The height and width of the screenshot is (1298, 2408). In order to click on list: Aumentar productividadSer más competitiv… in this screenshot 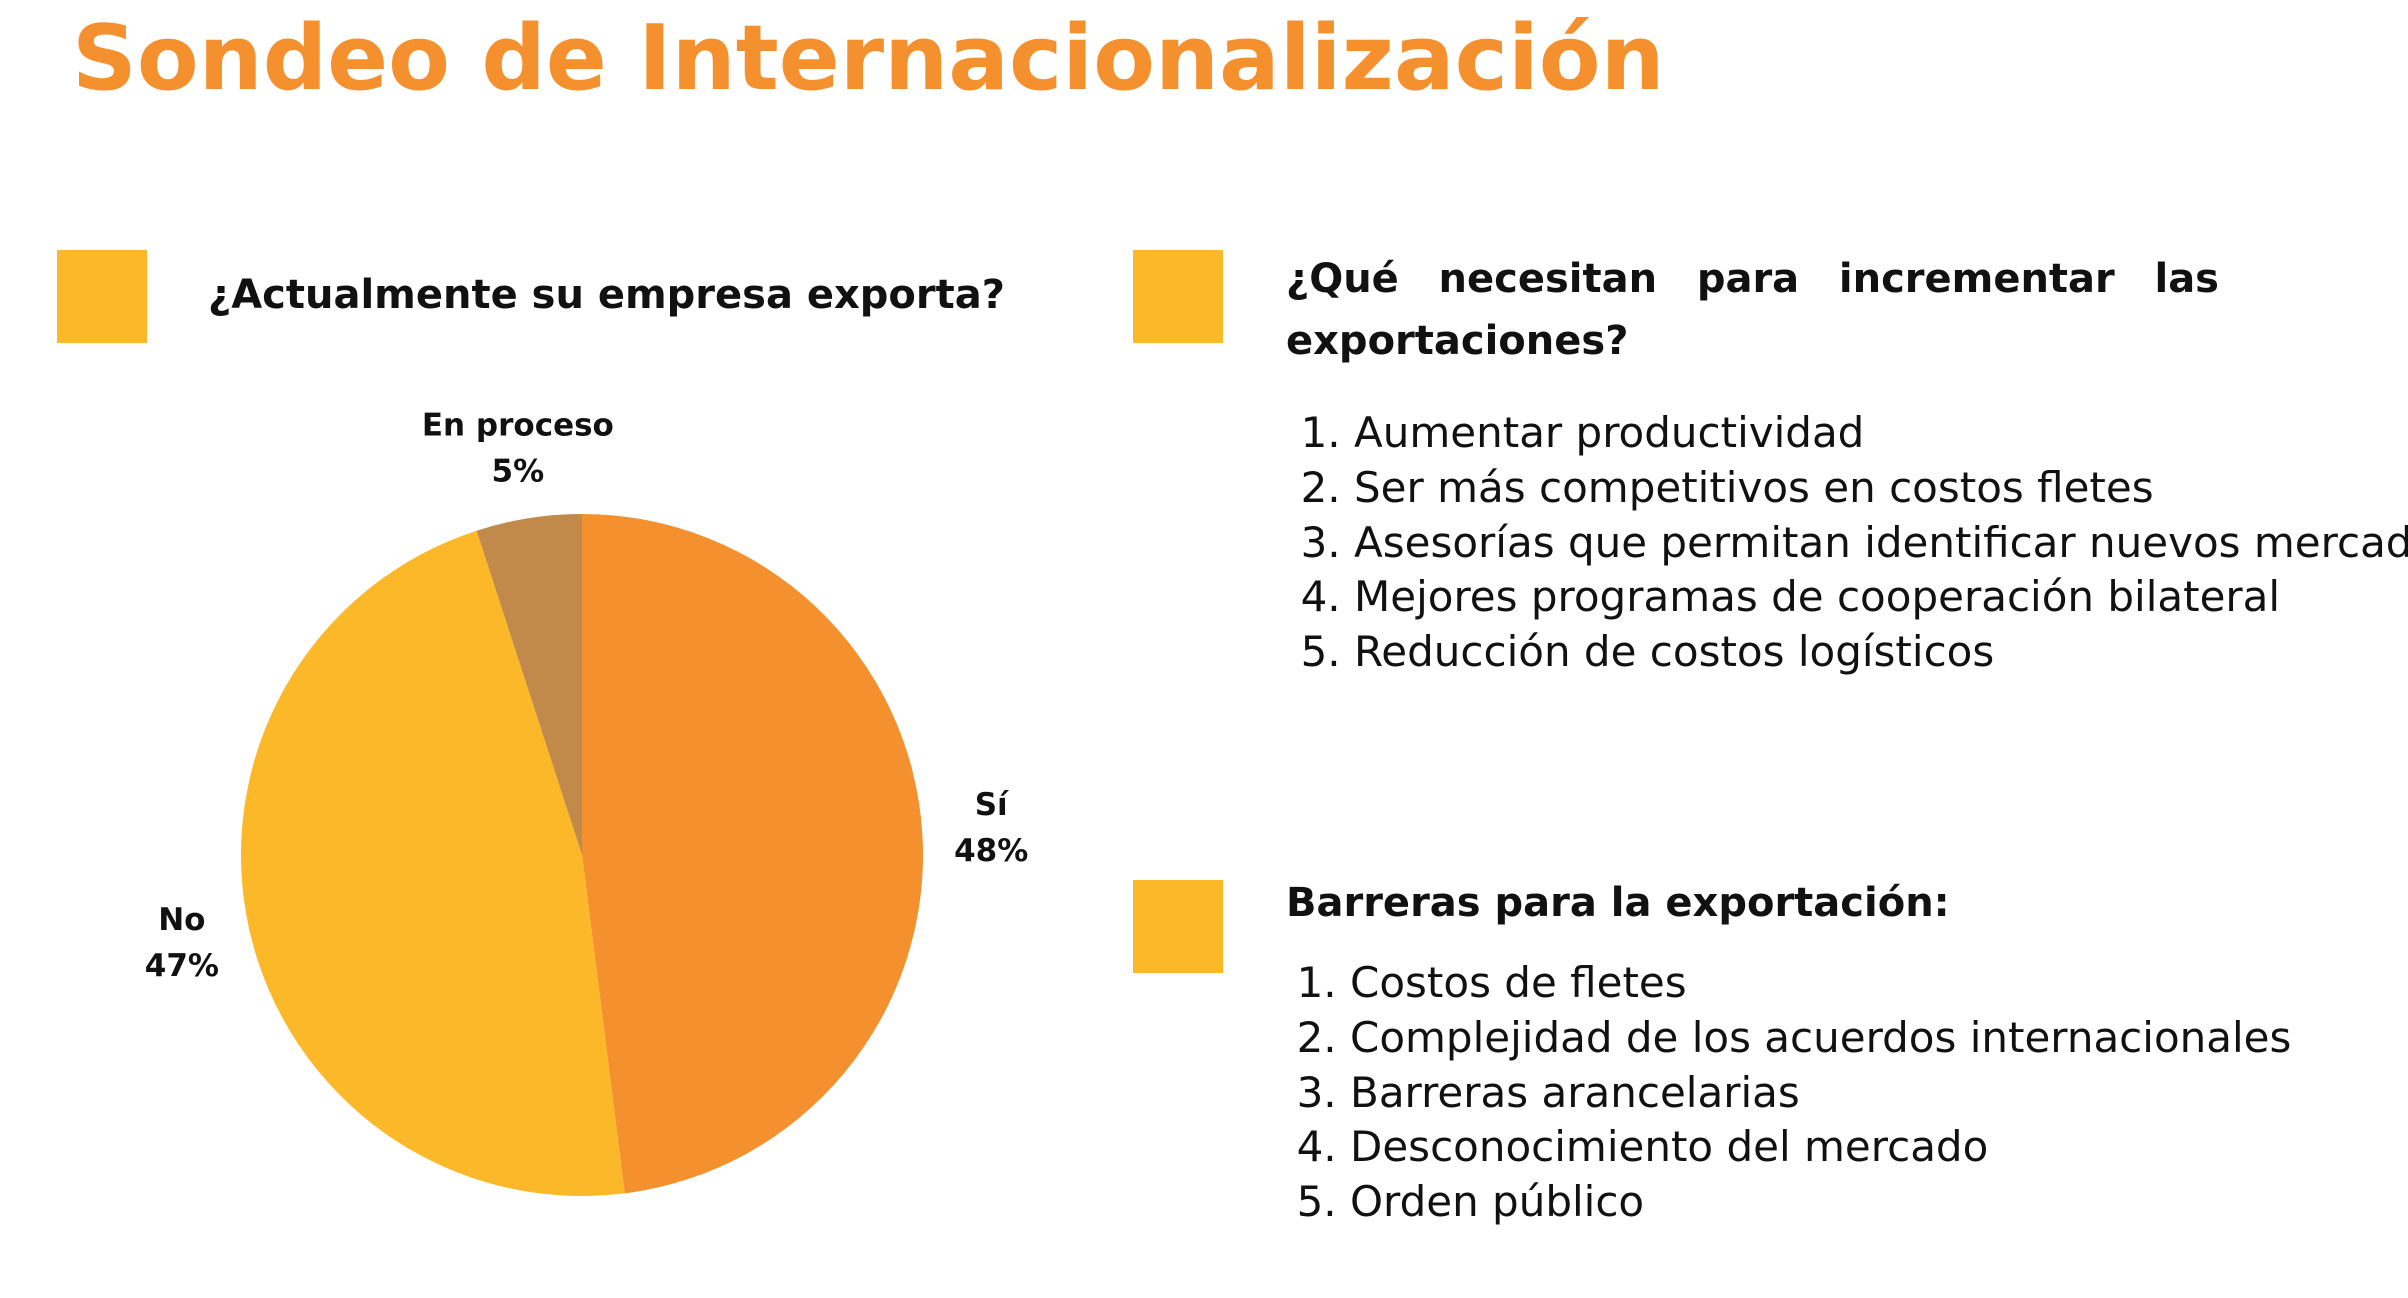, I will do `click(1849, 543)`.